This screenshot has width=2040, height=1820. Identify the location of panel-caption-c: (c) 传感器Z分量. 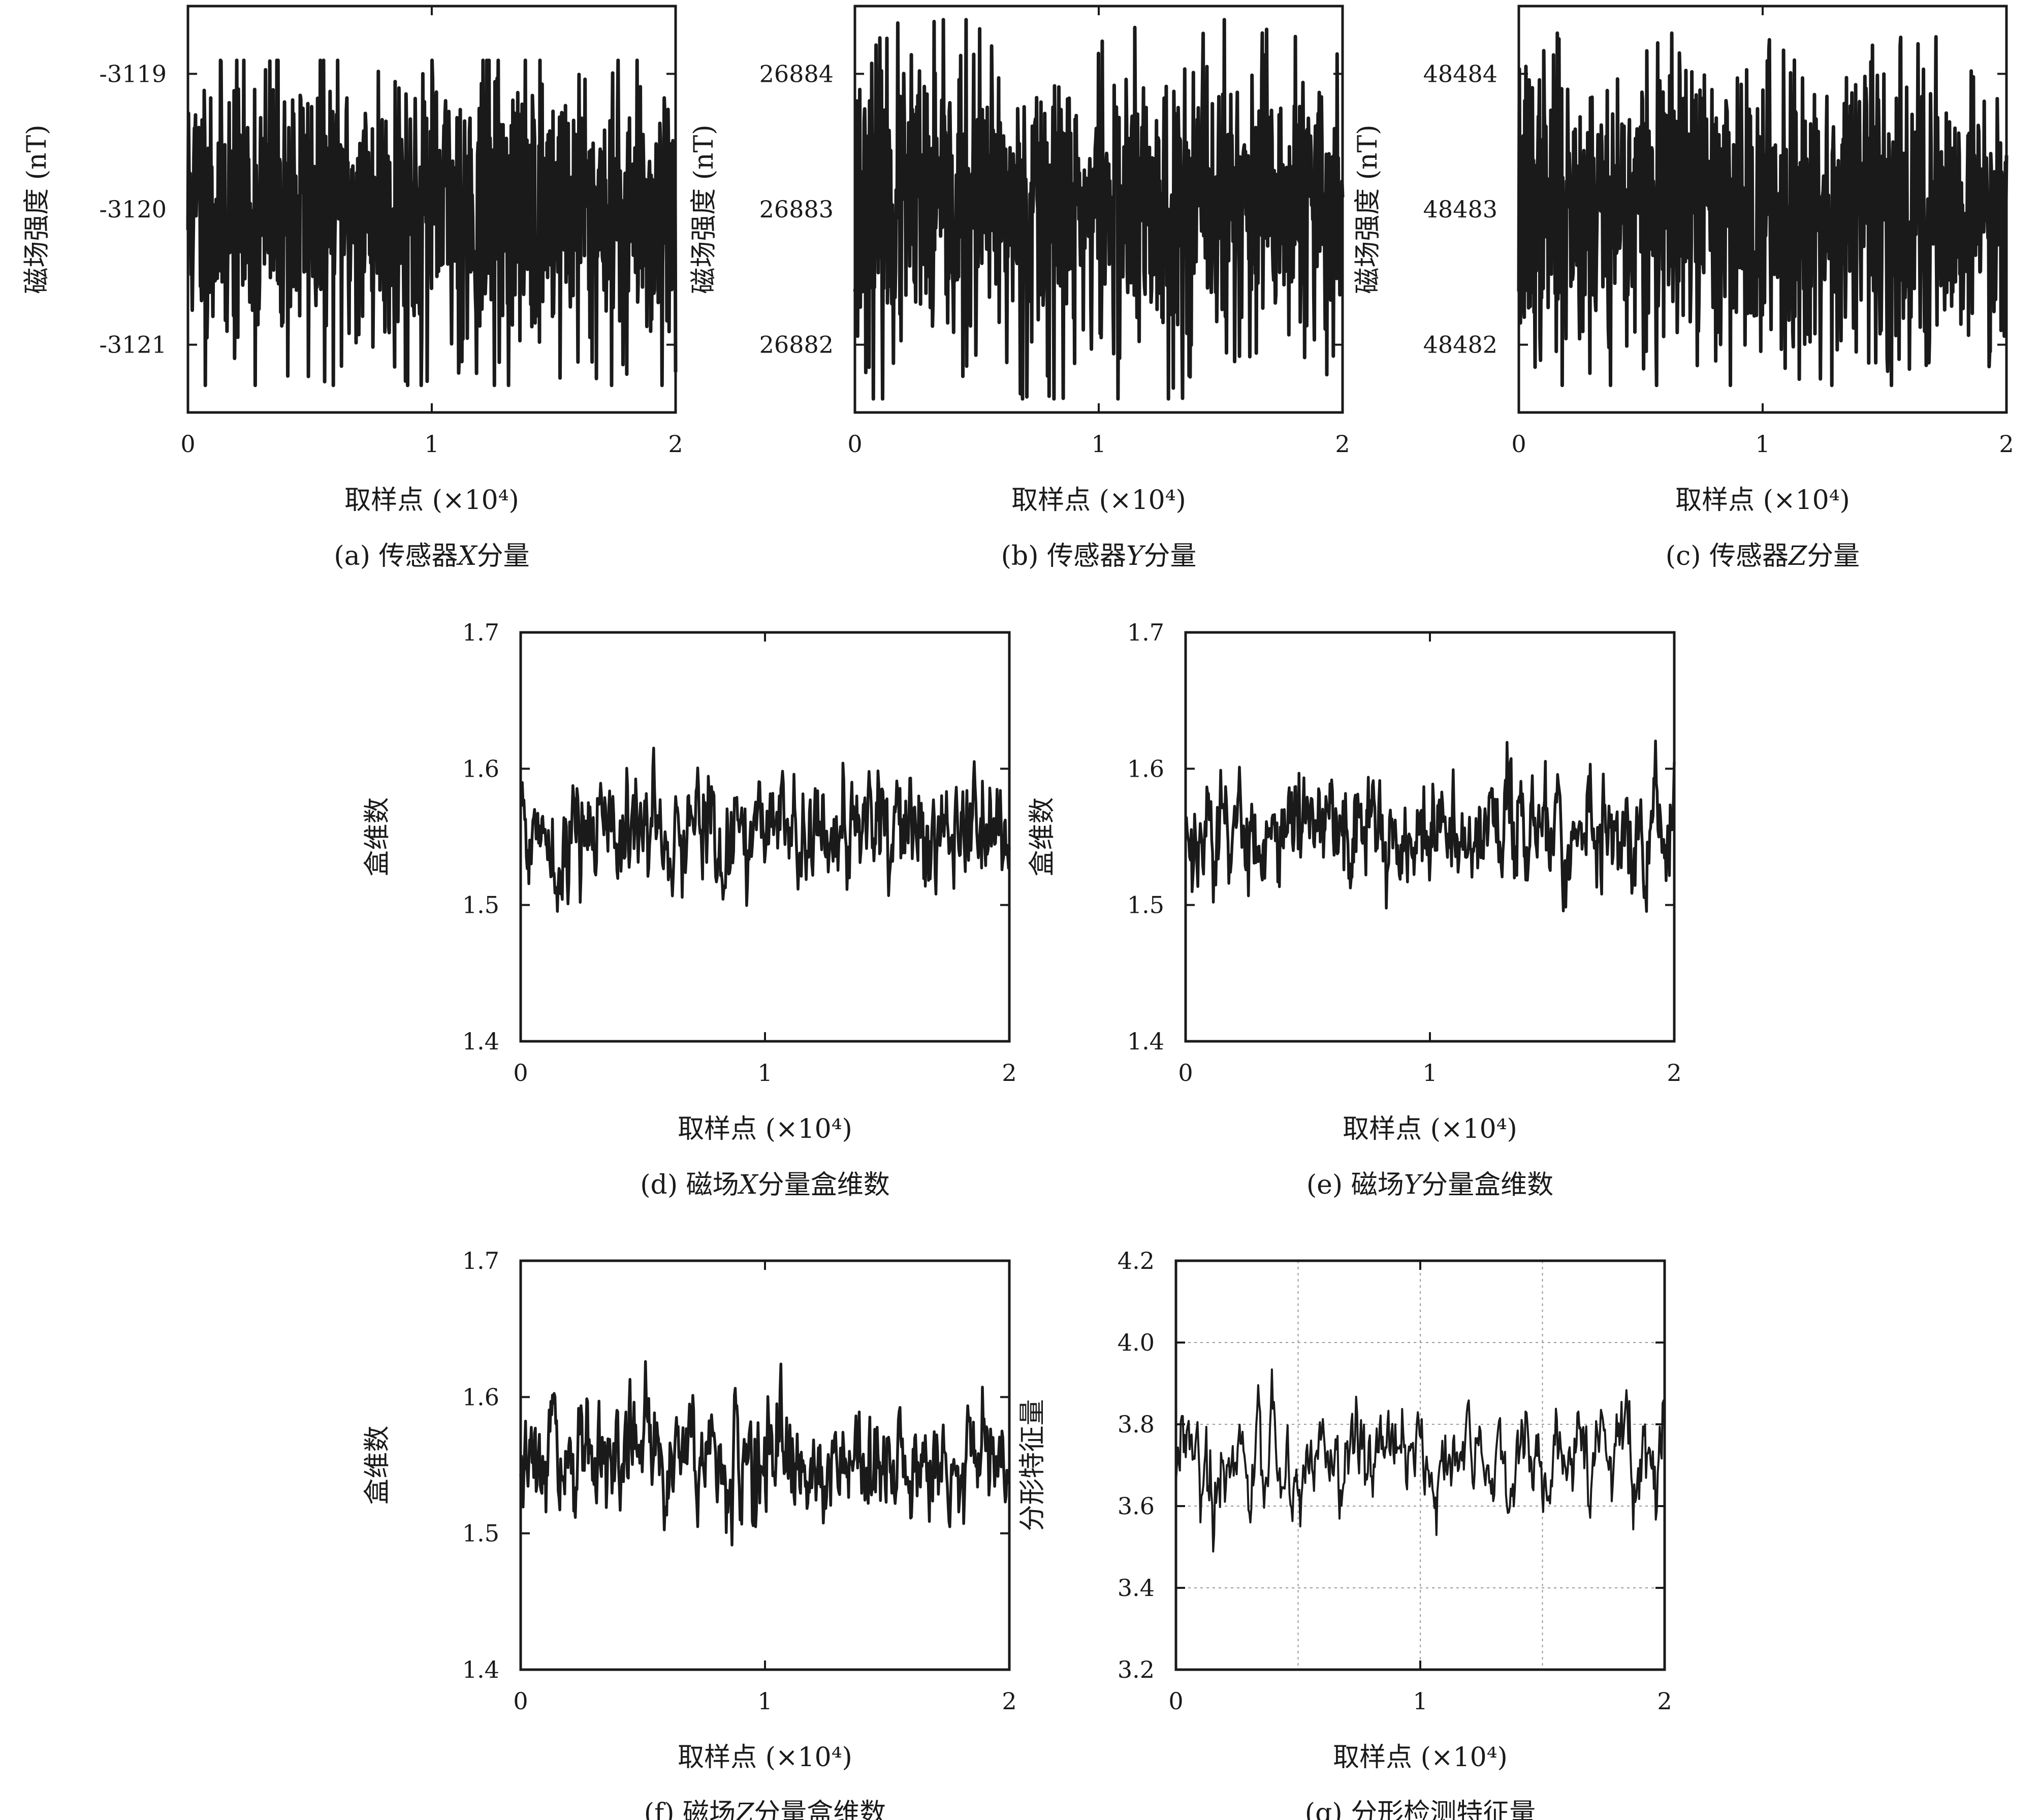
(1763, 556).